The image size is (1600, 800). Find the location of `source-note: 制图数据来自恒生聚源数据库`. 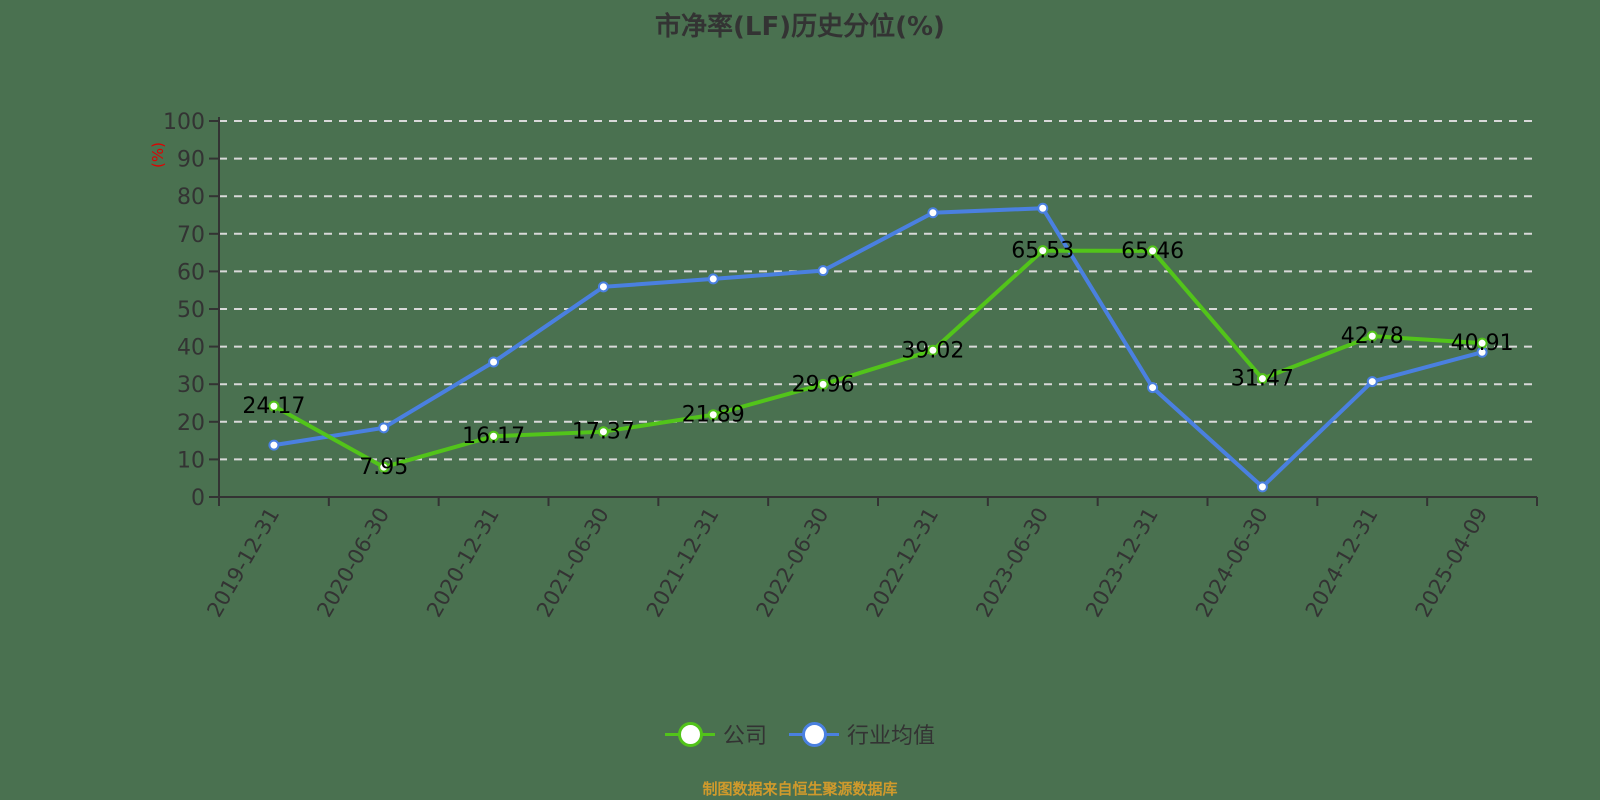

source-note: 制图数据来自恒生聚源数据库 is located at coordinates (800, 789).